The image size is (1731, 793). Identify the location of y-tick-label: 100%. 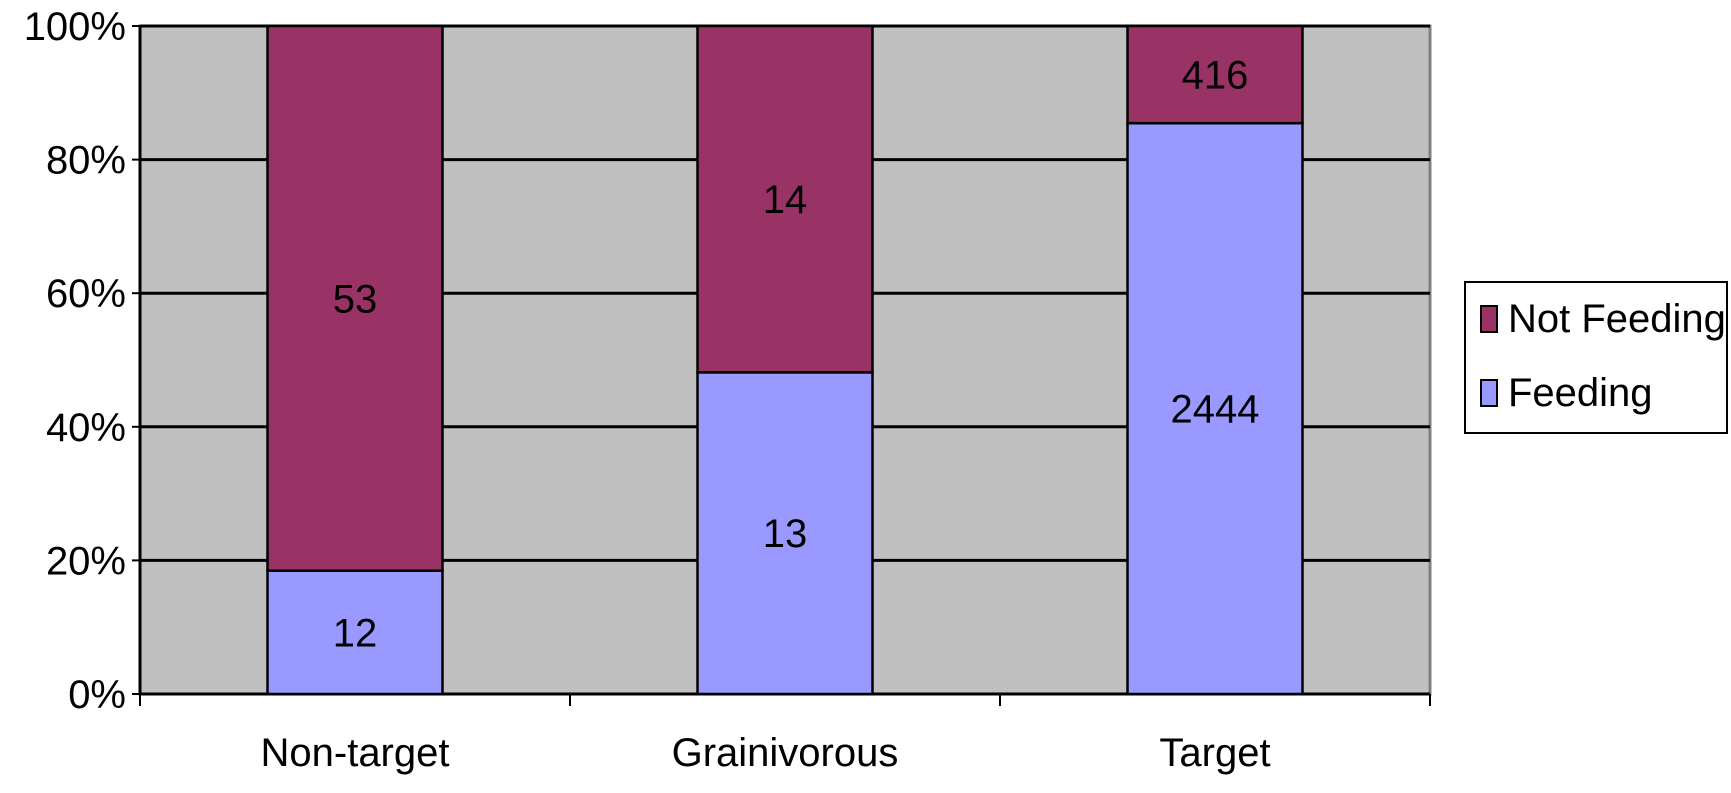
(75, 27).